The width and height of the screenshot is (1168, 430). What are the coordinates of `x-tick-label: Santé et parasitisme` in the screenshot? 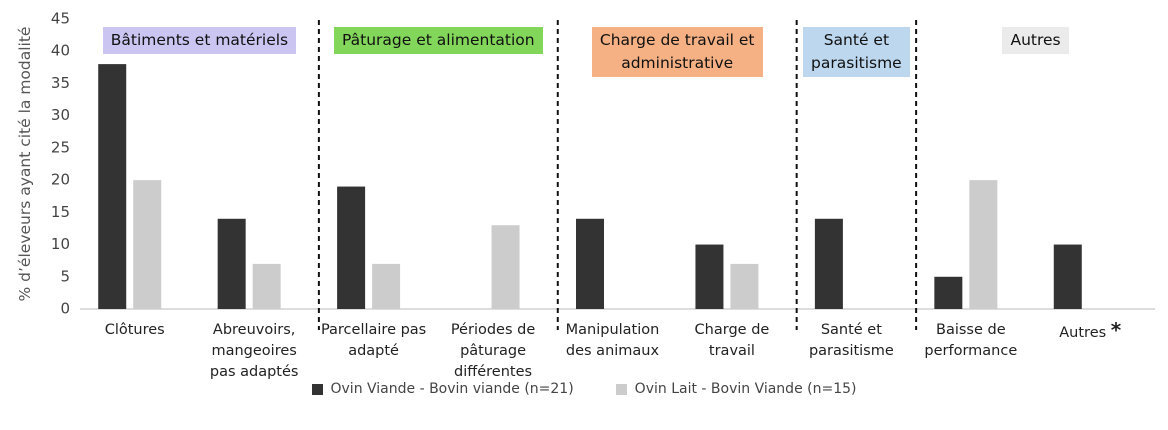 It's located at (851, 341).